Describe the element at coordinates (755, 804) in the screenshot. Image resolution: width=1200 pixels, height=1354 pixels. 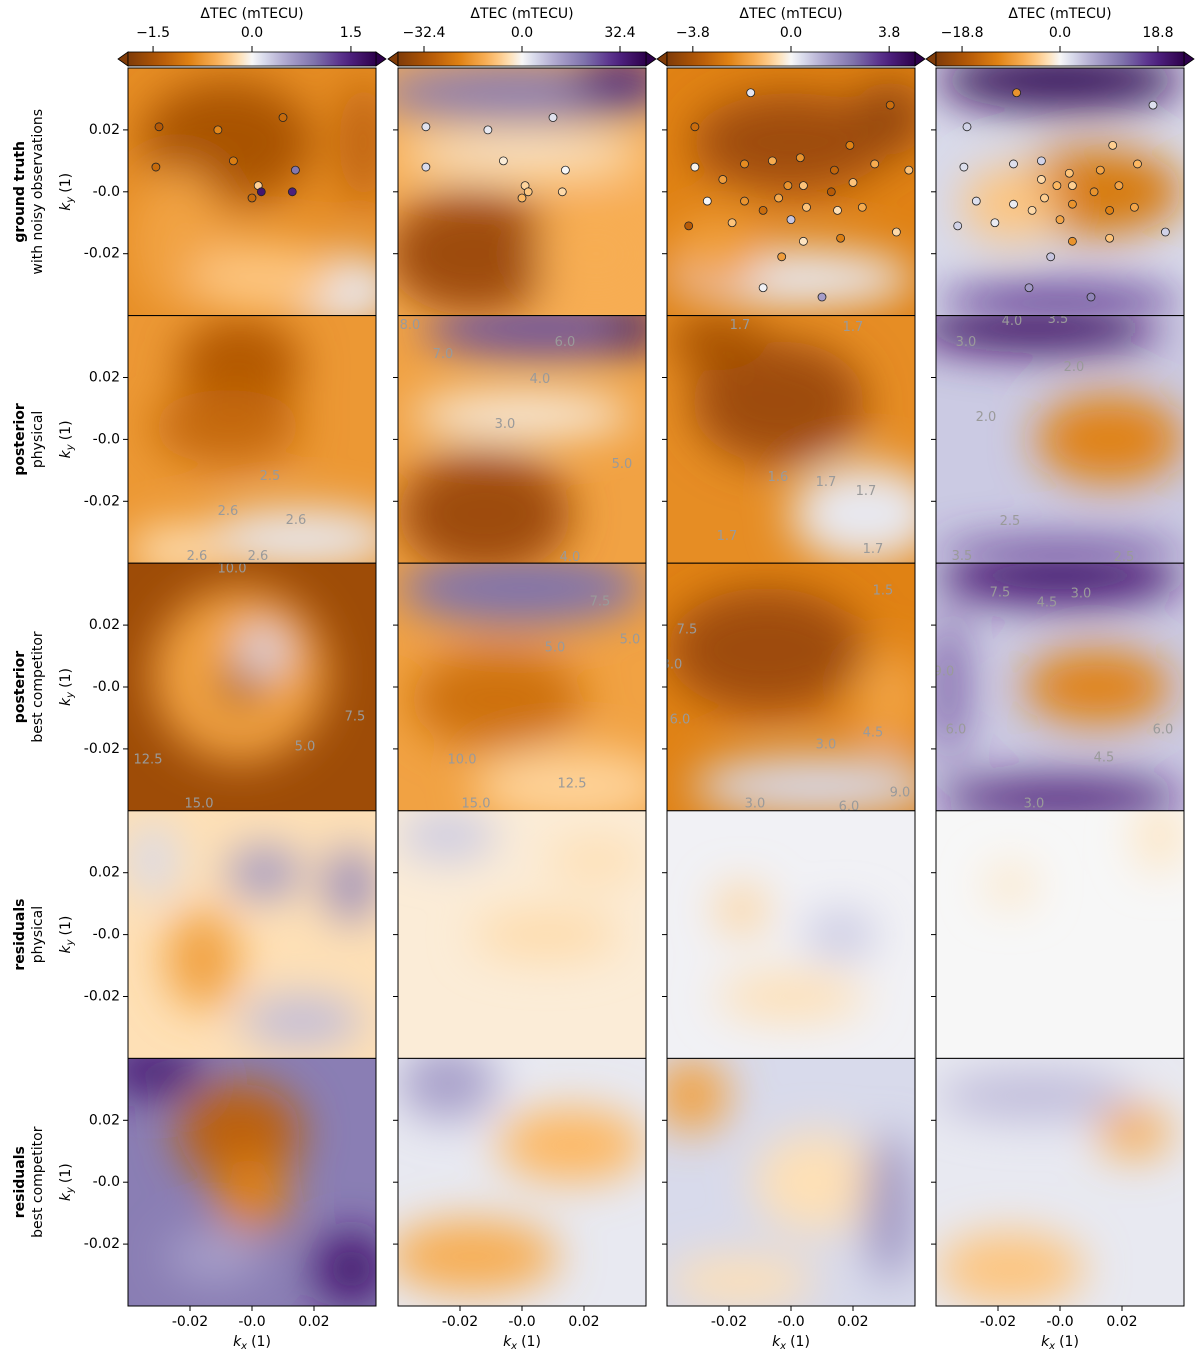
I see `contour-label: 3.0` at that location.